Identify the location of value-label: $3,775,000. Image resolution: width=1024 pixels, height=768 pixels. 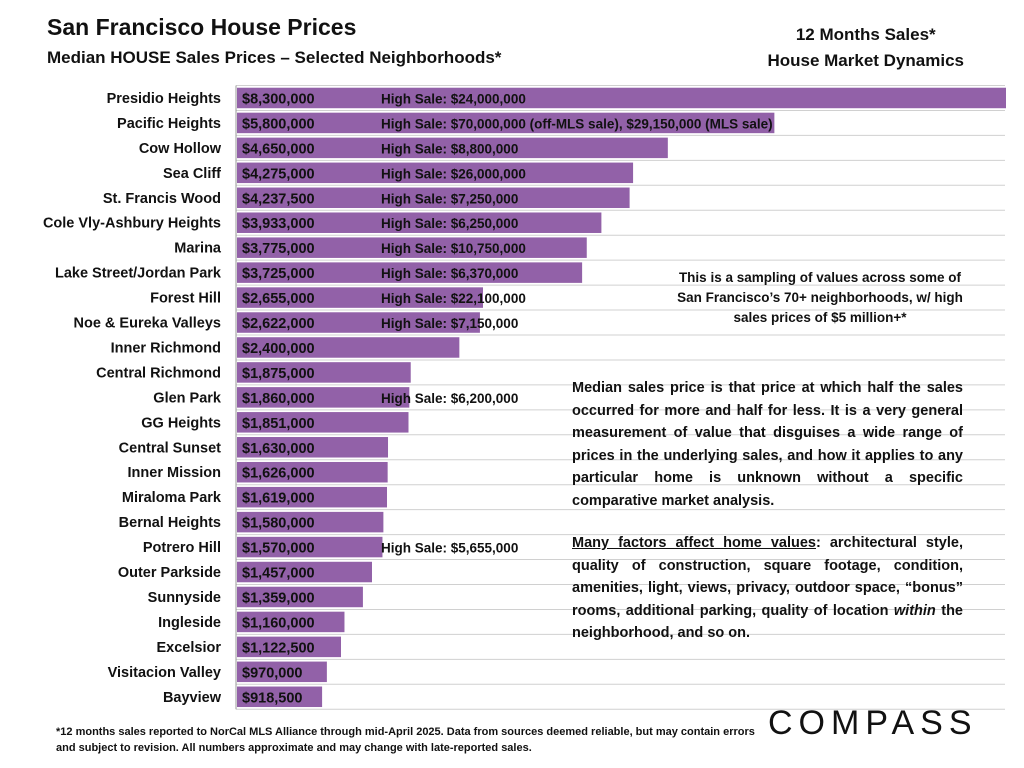
(278, 249).